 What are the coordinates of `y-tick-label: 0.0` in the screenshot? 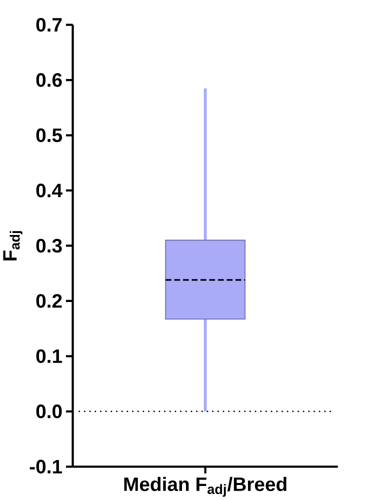 It's located at (49, 411).